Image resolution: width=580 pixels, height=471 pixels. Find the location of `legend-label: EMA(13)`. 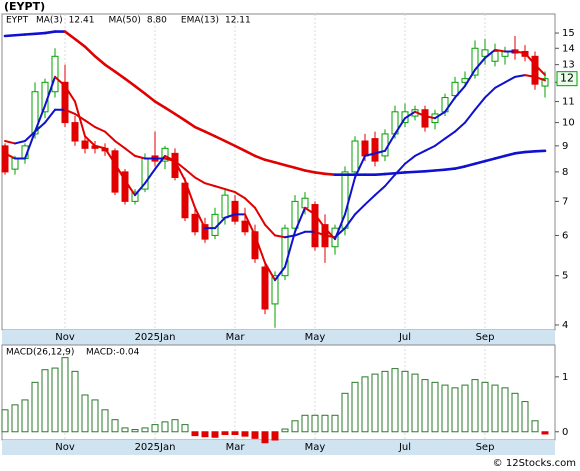

legend-label: EMA(13) is located at coordinates (200, 21).